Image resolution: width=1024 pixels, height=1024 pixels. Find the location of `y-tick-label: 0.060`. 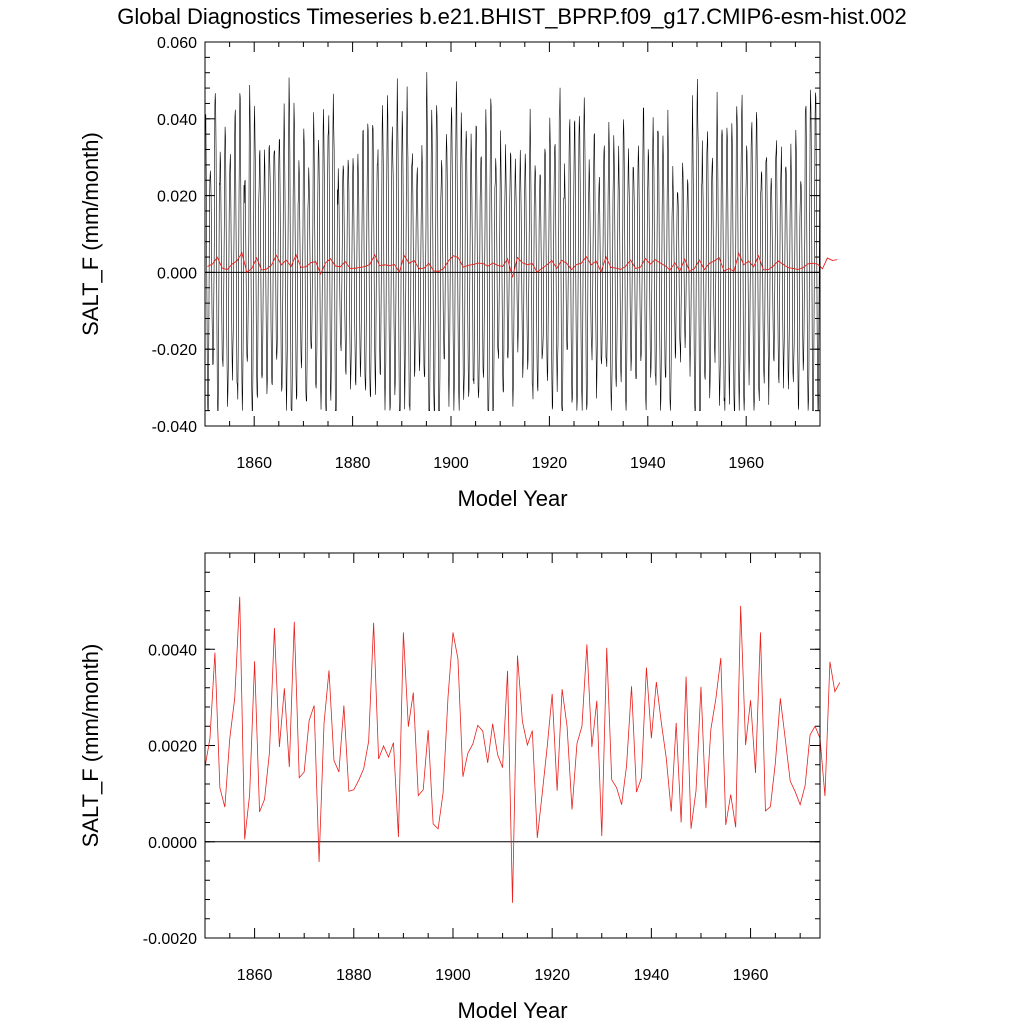

y-tick-label: 0.060 is located at coordinates (177, 43).